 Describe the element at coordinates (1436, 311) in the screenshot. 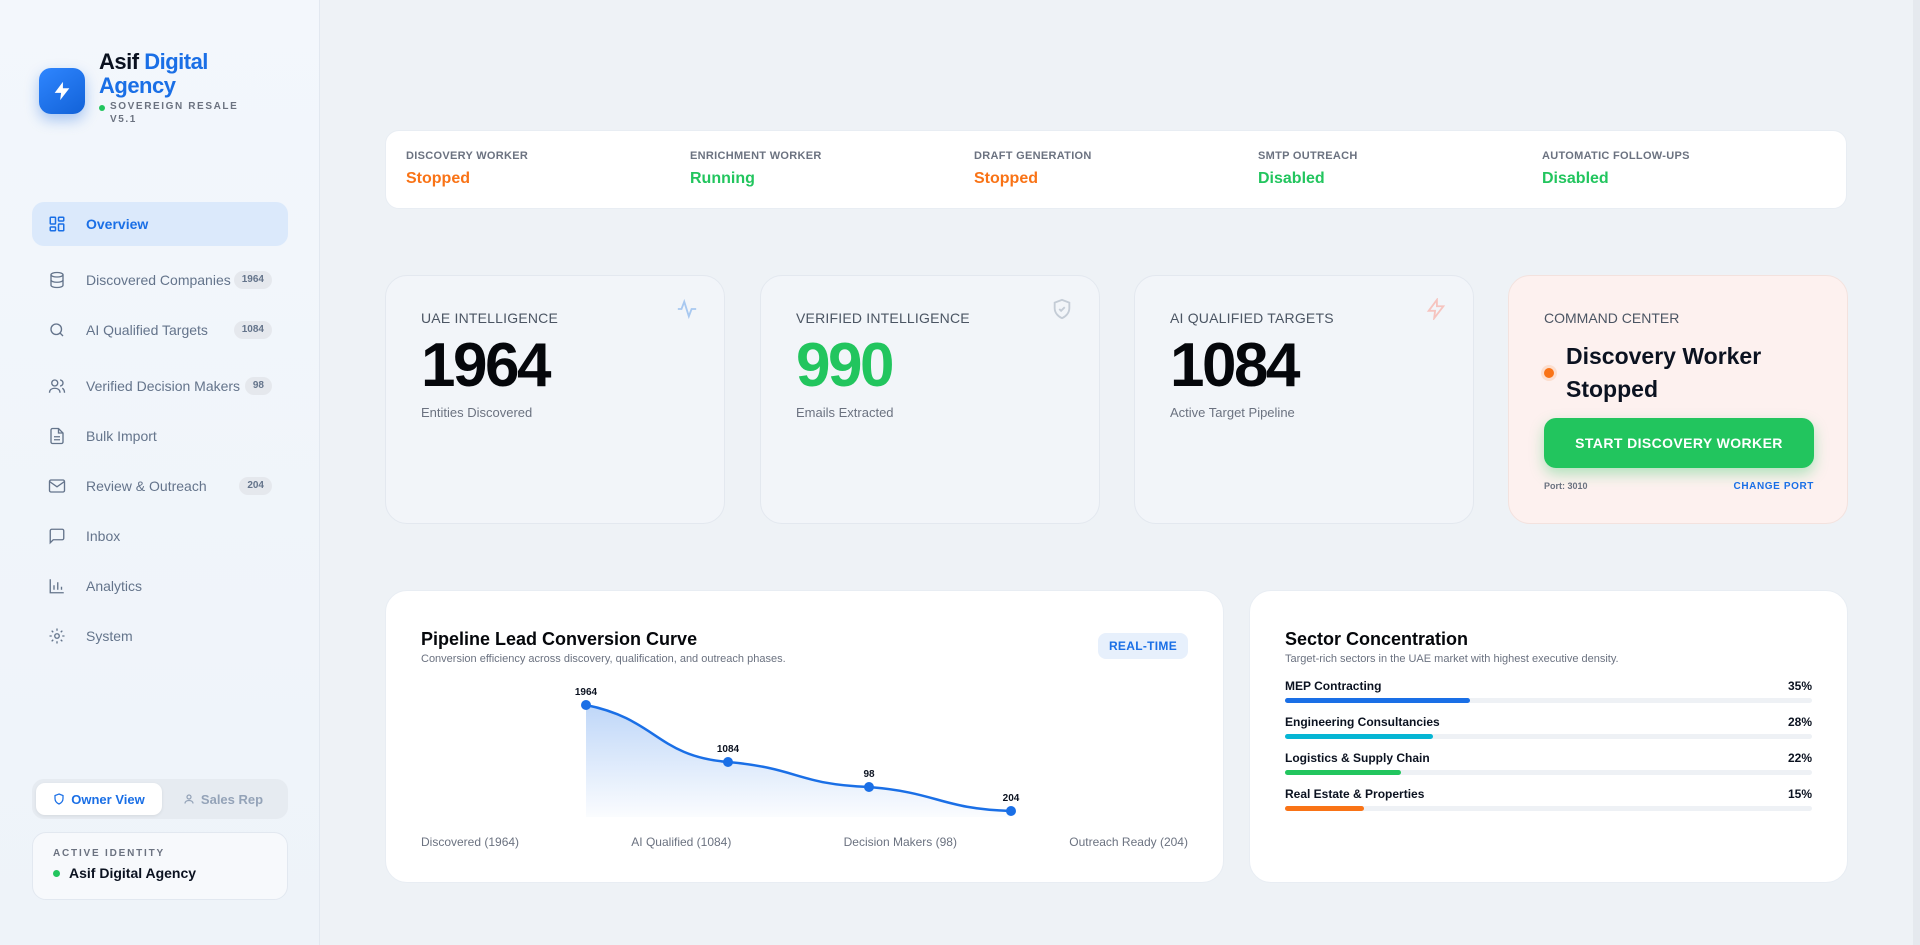

I see `zap-icon` at that location.